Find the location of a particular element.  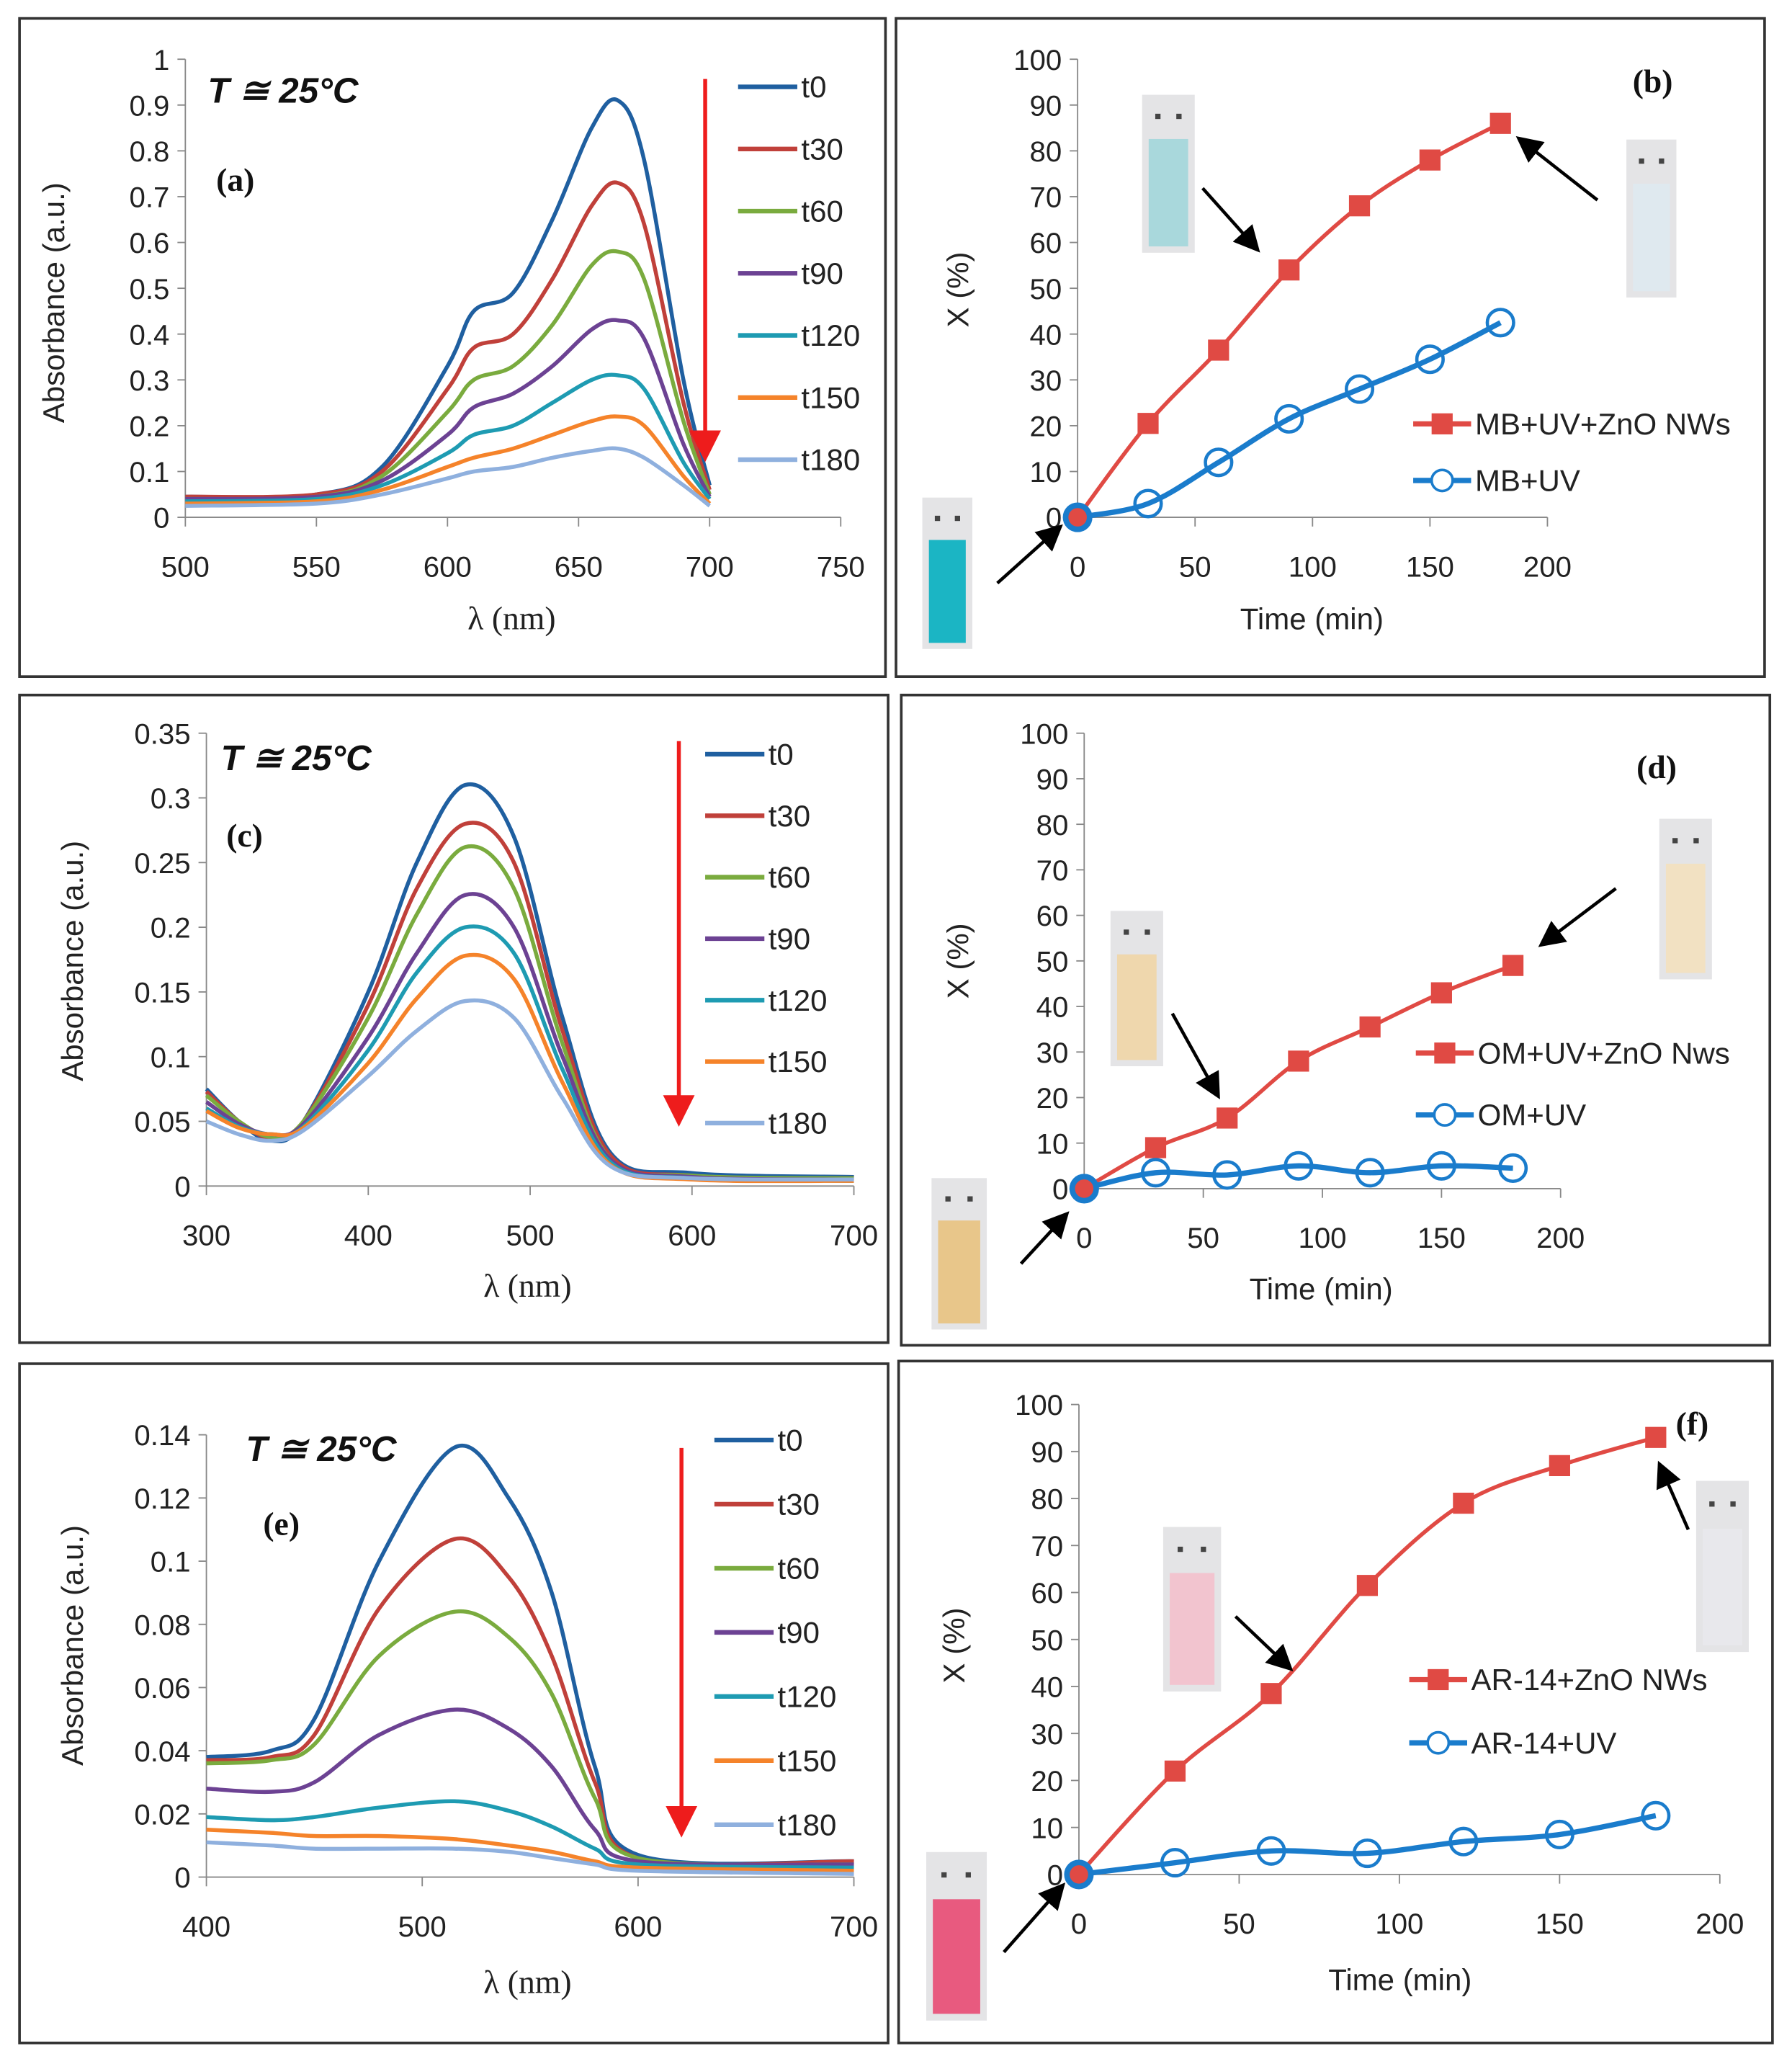

legend-label: MB+UV+ZnO NWs is located at coordinates (1603, 424).